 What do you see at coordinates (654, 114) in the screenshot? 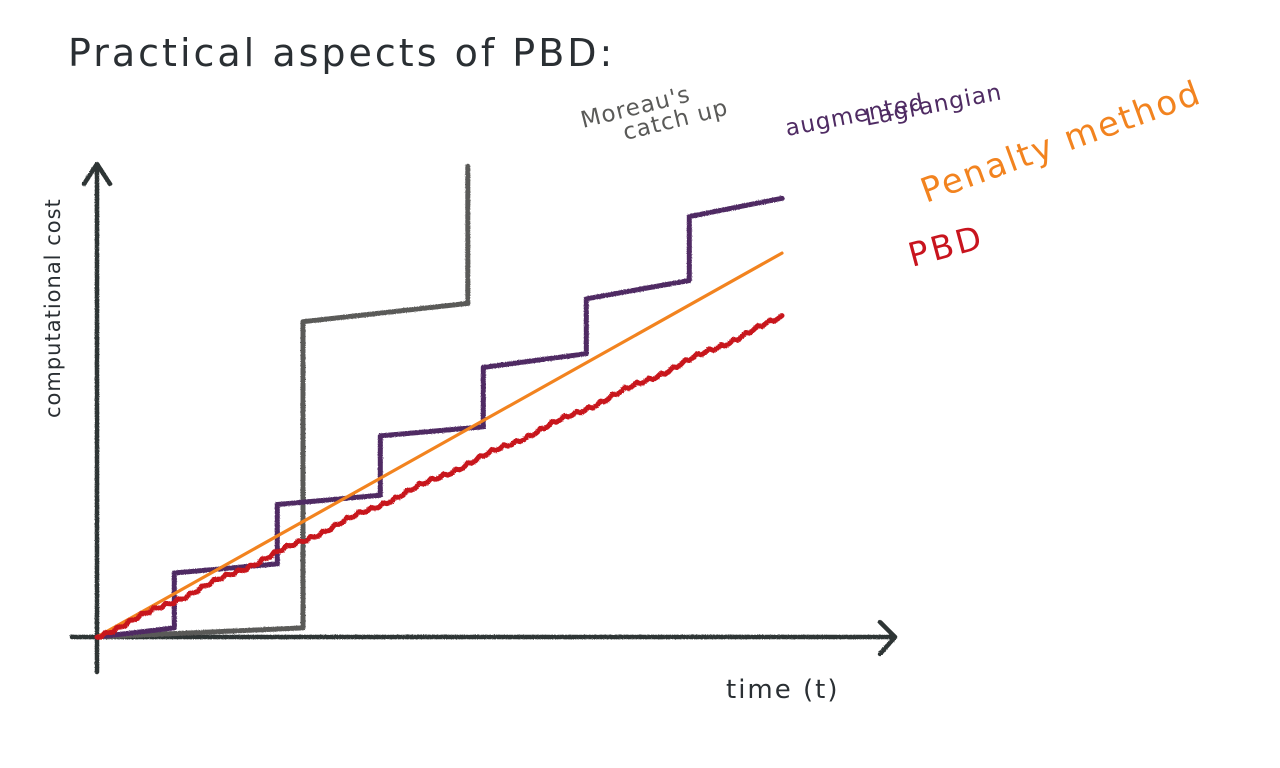
I see `series-label-morea-catch-up: Moreau's catch up` at bounding box center [654, 114].